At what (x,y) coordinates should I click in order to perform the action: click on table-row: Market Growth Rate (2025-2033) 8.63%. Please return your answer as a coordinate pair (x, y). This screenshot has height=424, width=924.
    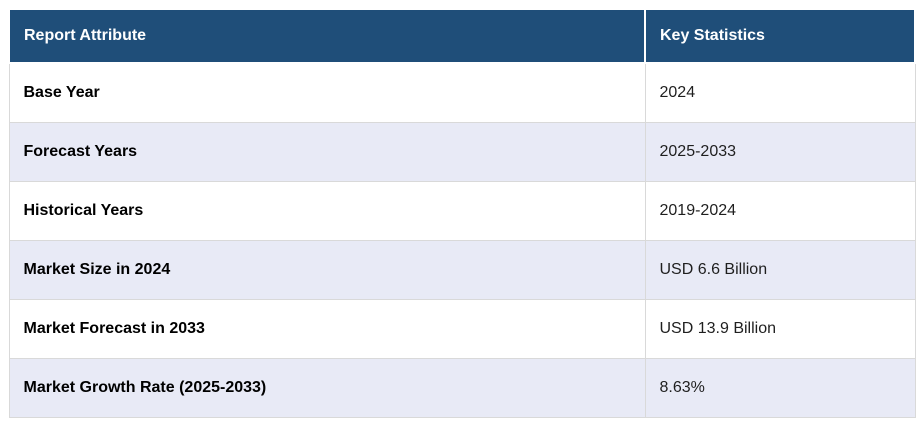
    Looking at the image, I should click on (462, 387).